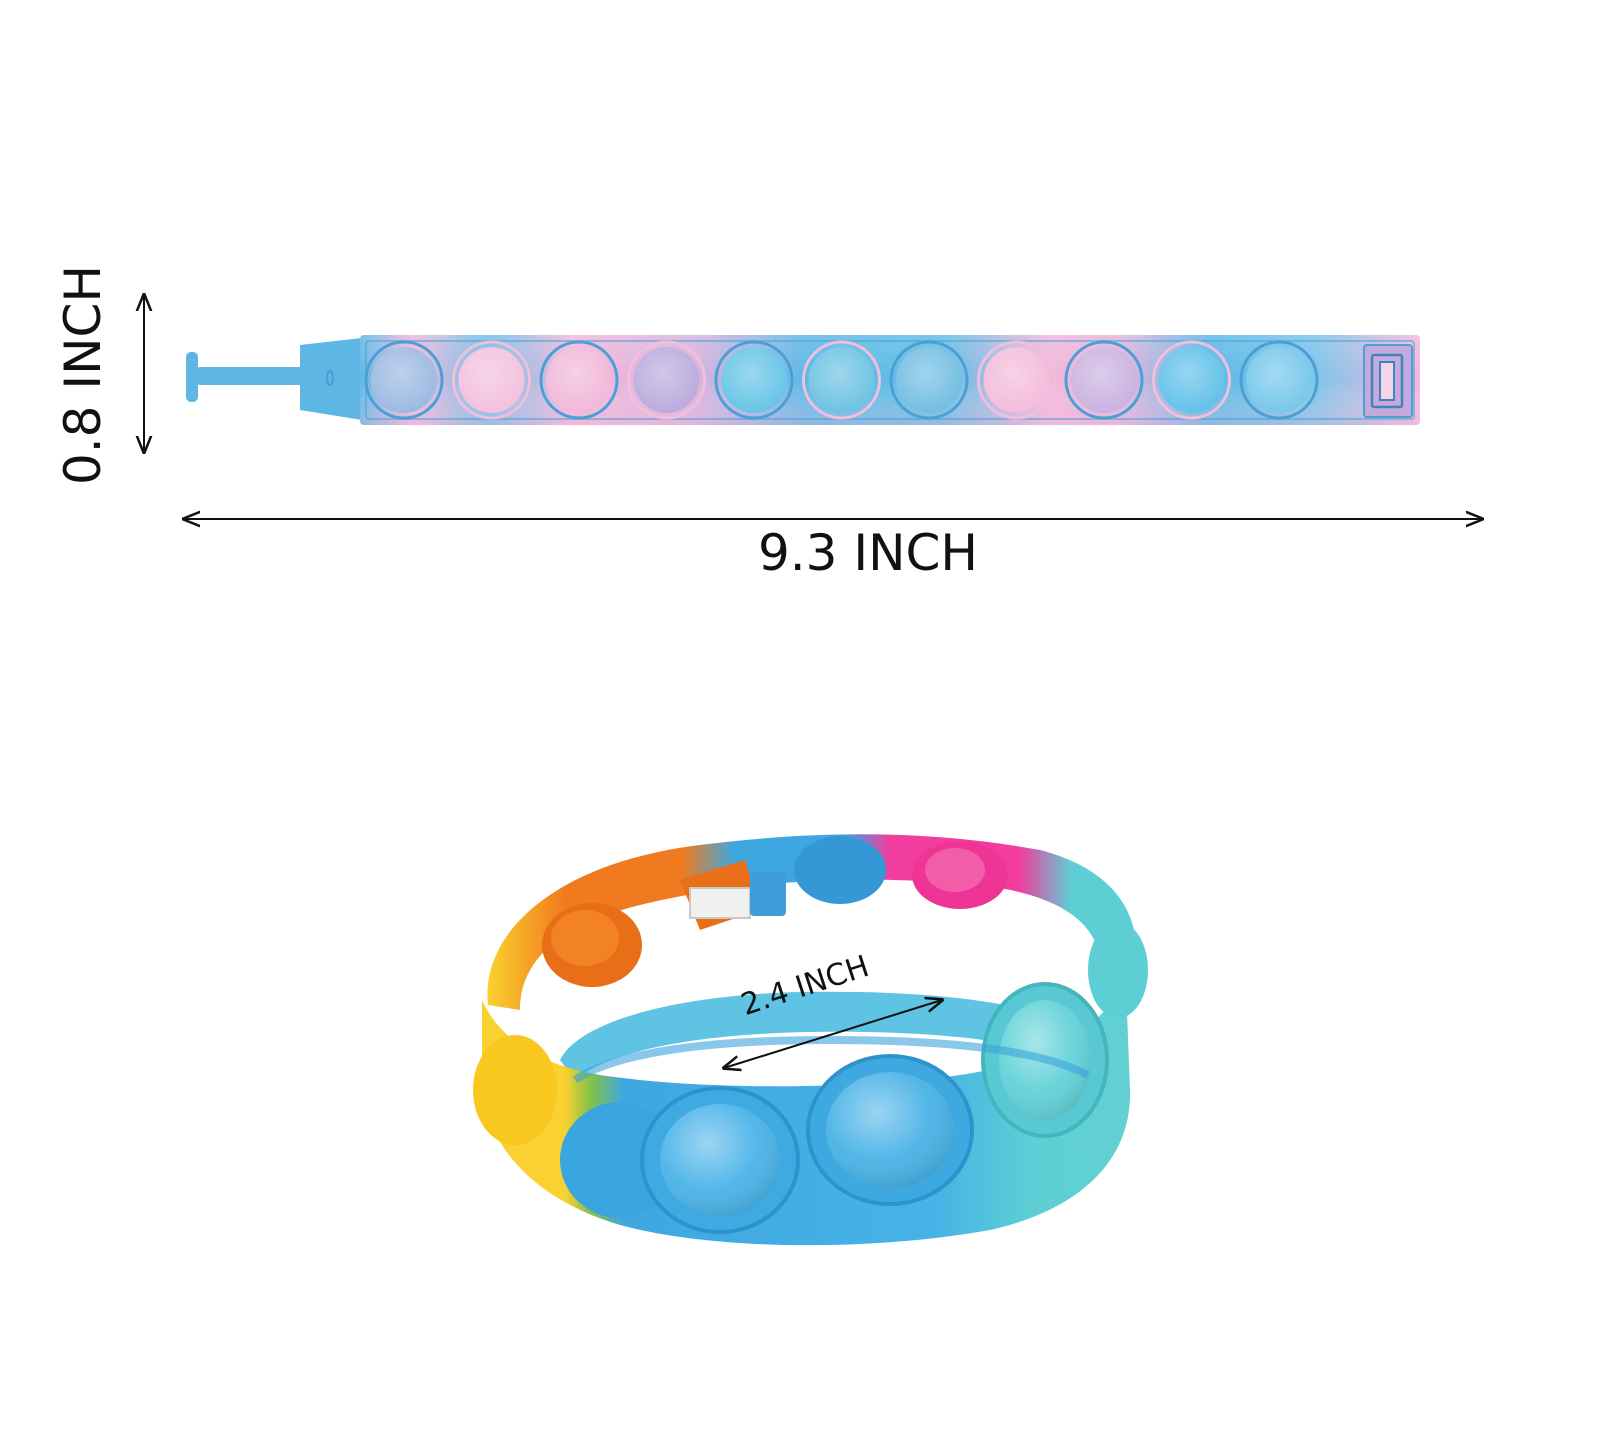 The image size is (1600, 1455). Describe the element at coordinates (733, 895) in the screenshot. I see `bracelet-clasp` at that location.